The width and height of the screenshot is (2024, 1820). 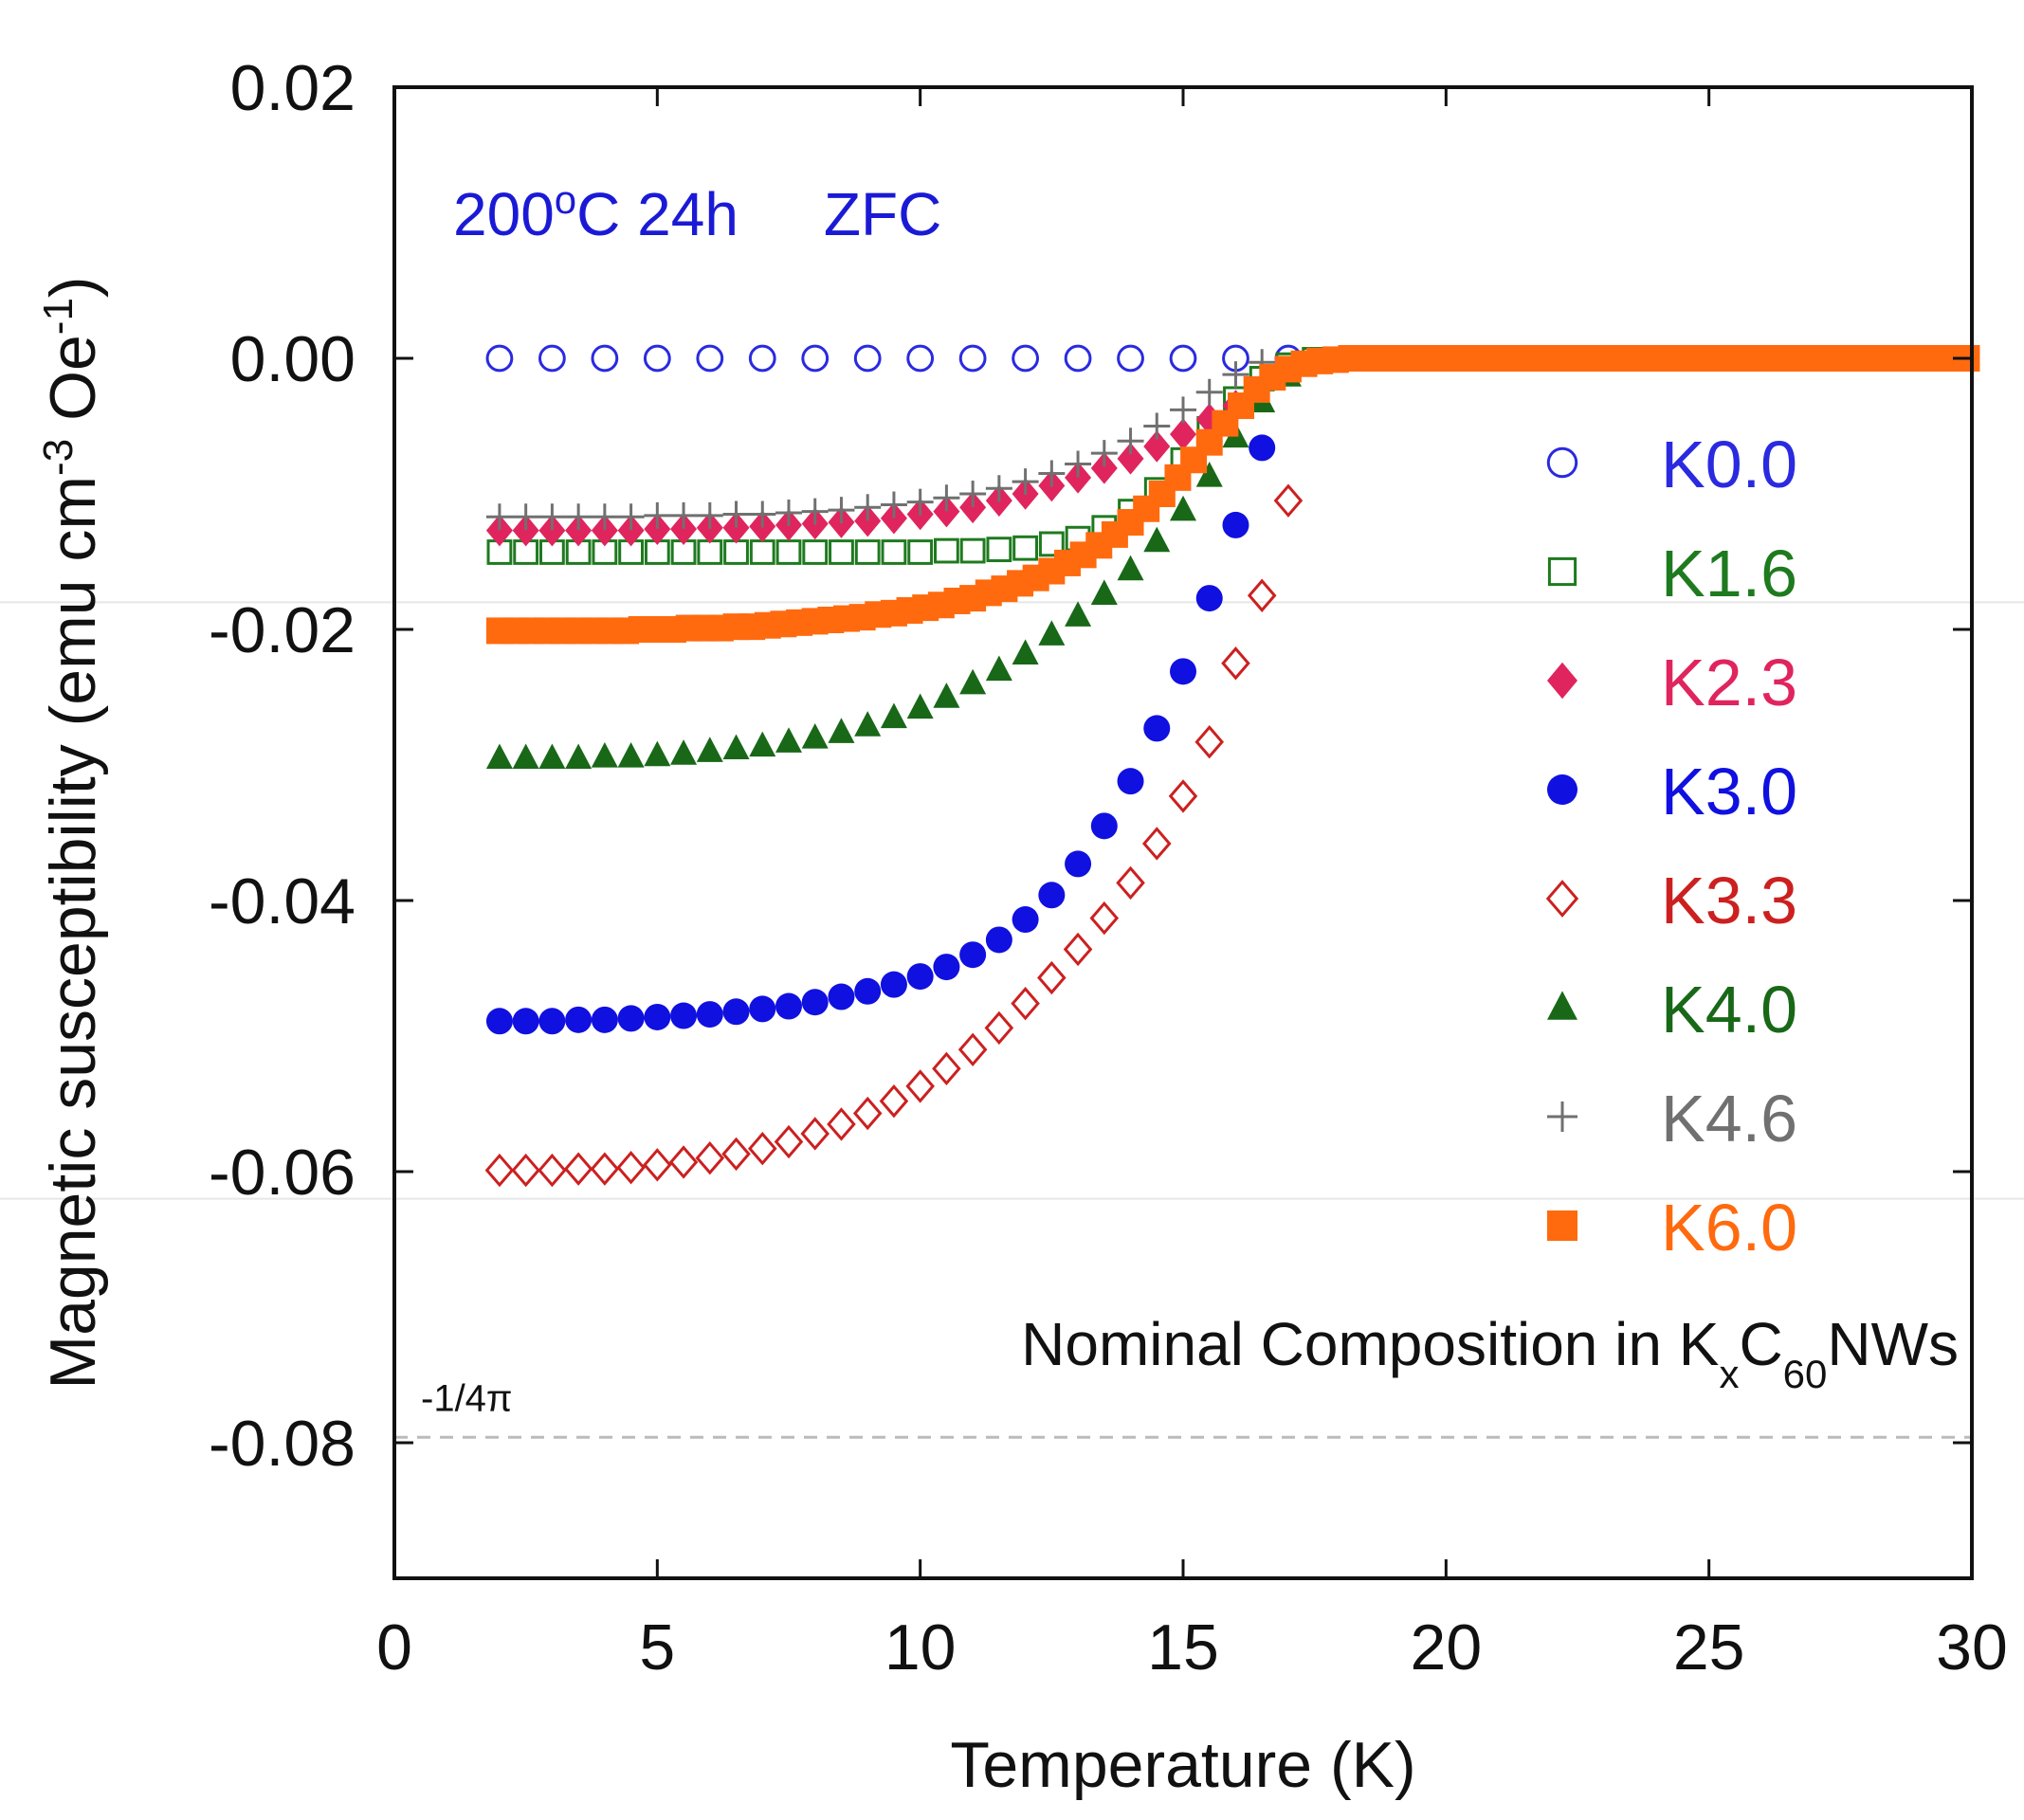 I want to click on annotation-mode: ZFC, so click(x=883, y=214).